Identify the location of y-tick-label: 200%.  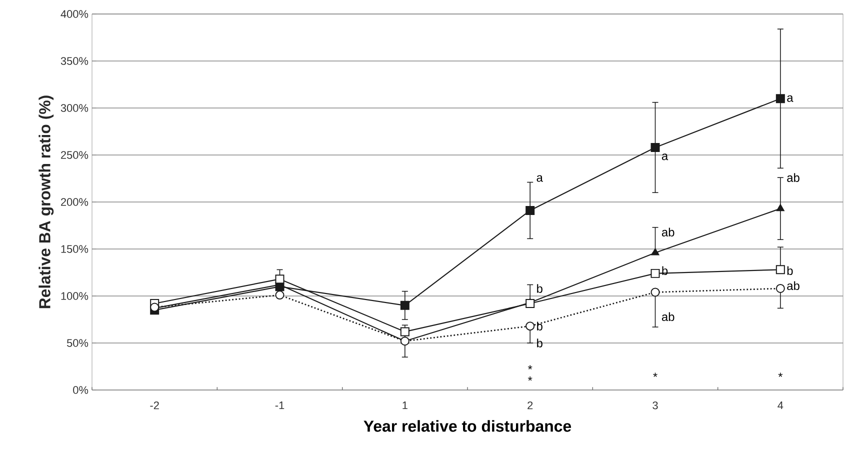
(74, 202).